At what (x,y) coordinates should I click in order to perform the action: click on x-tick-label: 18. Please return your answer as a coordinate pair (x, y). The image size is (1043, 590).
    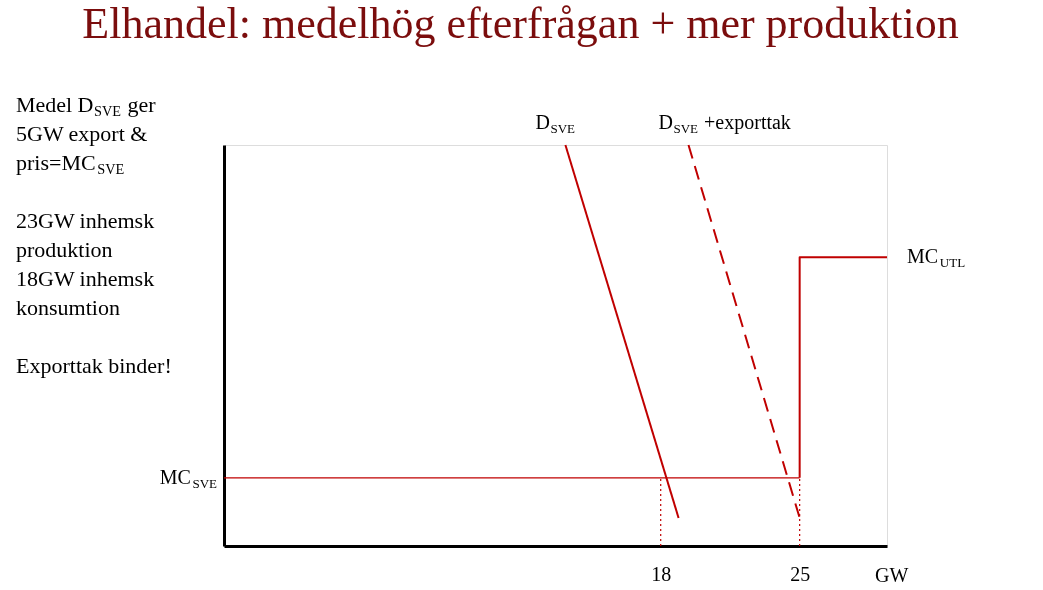
    Looking at the image, I should click on (661, 573).